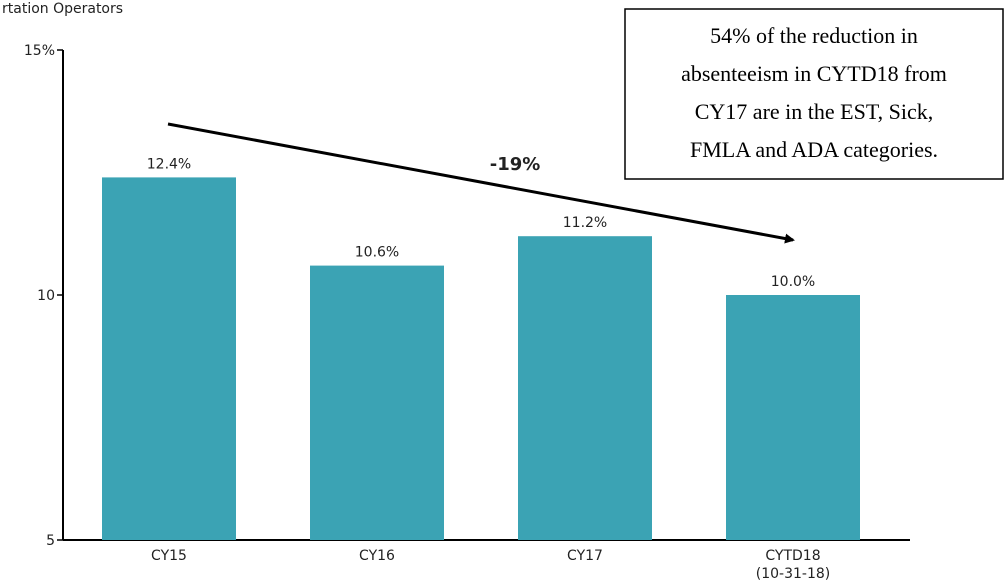 This screenshot has width=1008, height=587. I want to click on note-line: 54% of the reduction in, so click(814, 35).